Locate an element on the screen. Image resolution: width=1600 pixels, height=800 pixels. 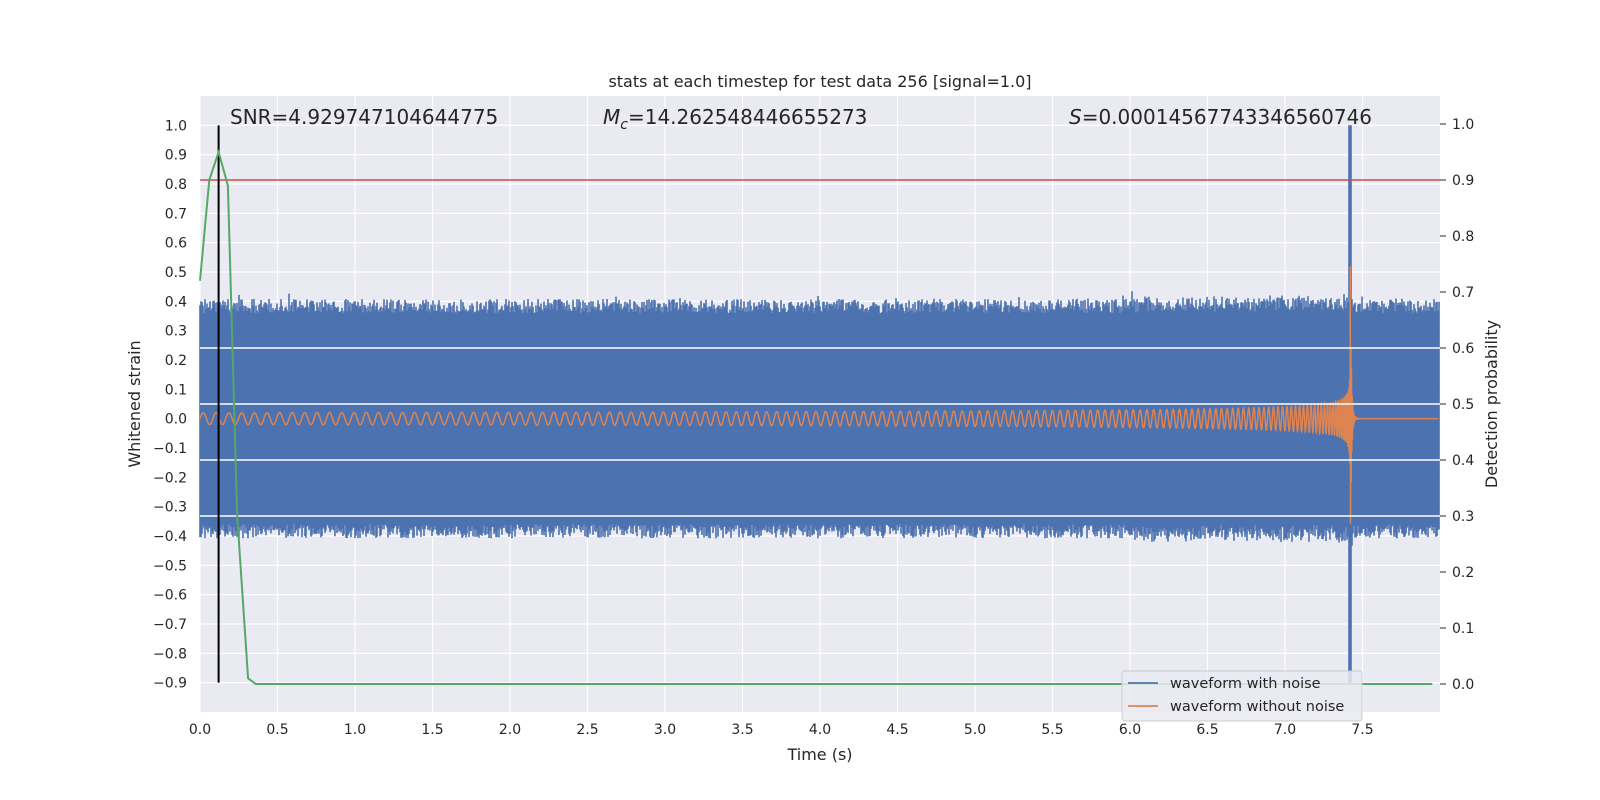
x-tick-label: 2.0 is located at coordinates (510, 730).